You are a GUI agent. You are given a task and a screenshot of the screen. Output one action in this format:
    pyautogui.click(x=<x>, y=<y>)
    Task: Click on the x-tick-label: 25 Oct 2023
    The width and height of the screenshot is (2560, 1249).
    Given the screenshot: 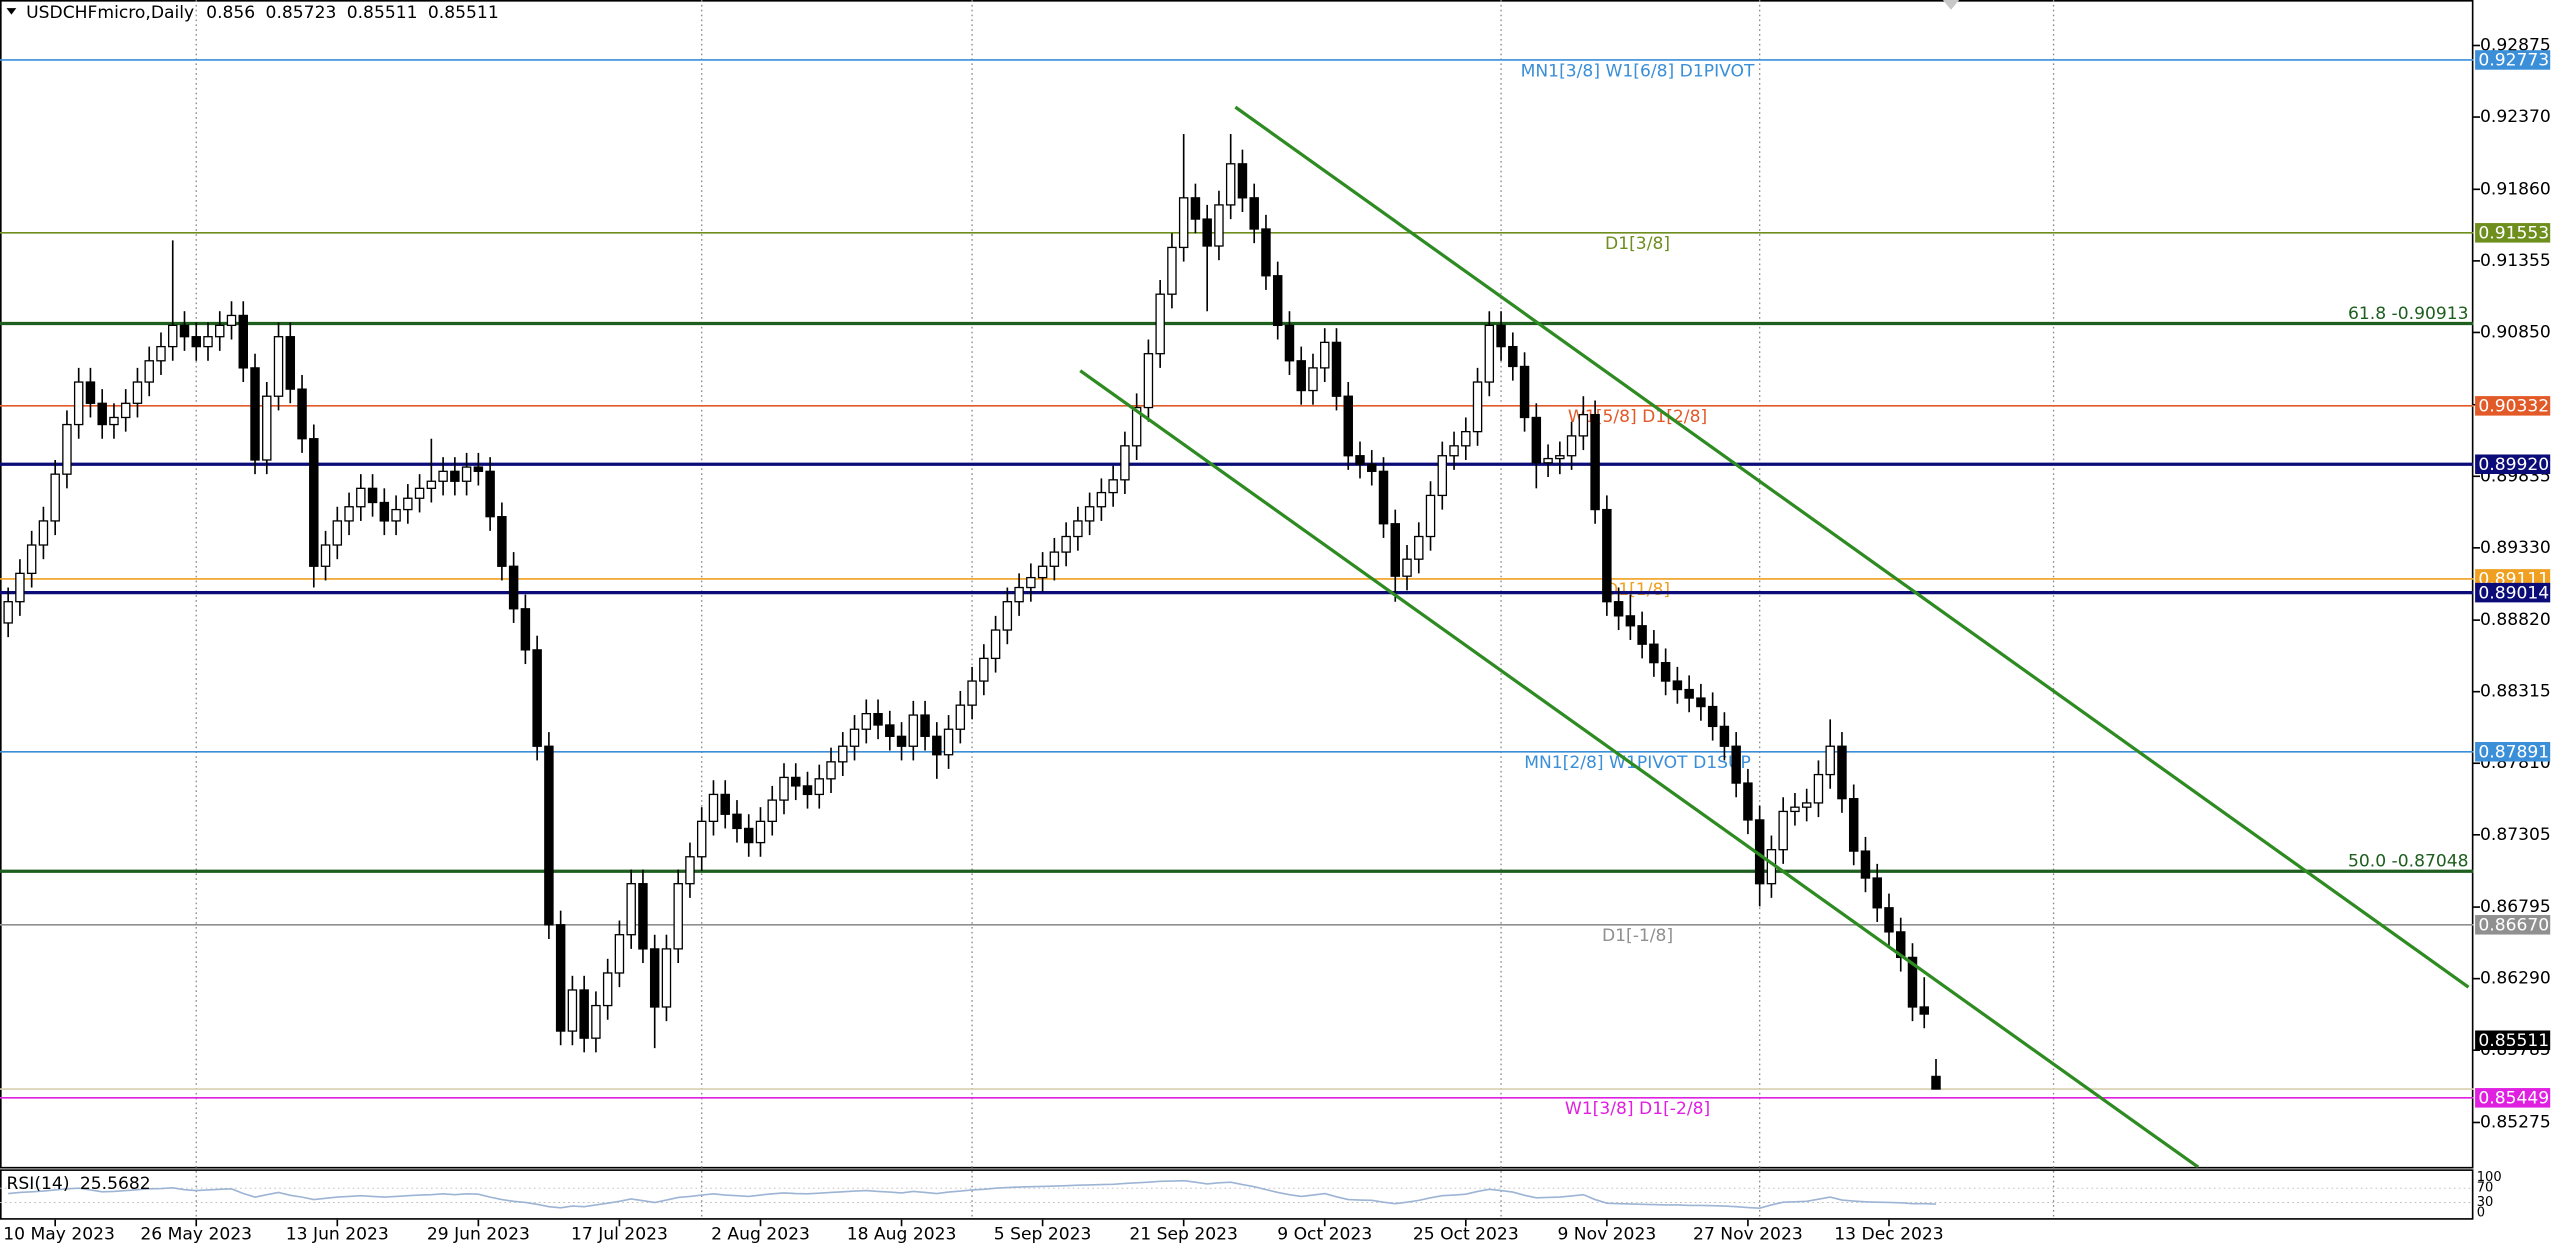 What is the action you would take?
    pyautogui.click(x=1466, y=1234)
    